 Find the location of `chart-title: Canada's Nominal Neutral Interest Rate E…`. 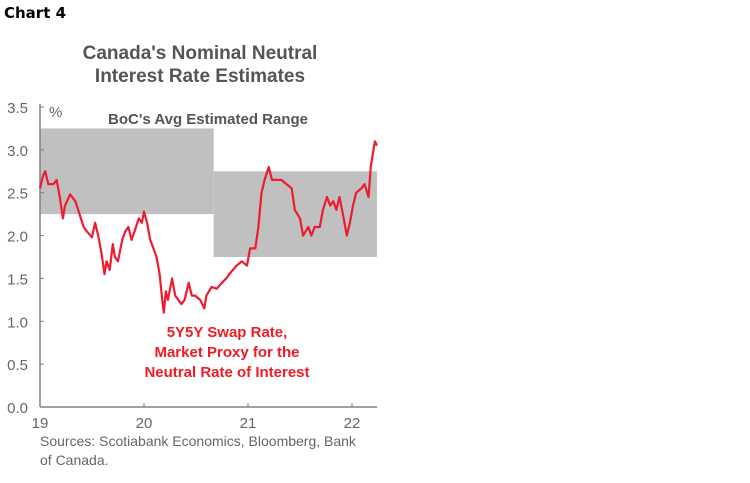

chart-title: Canada's Nominal Neutral Interest Rate E… is located at coordinates (200, 65).